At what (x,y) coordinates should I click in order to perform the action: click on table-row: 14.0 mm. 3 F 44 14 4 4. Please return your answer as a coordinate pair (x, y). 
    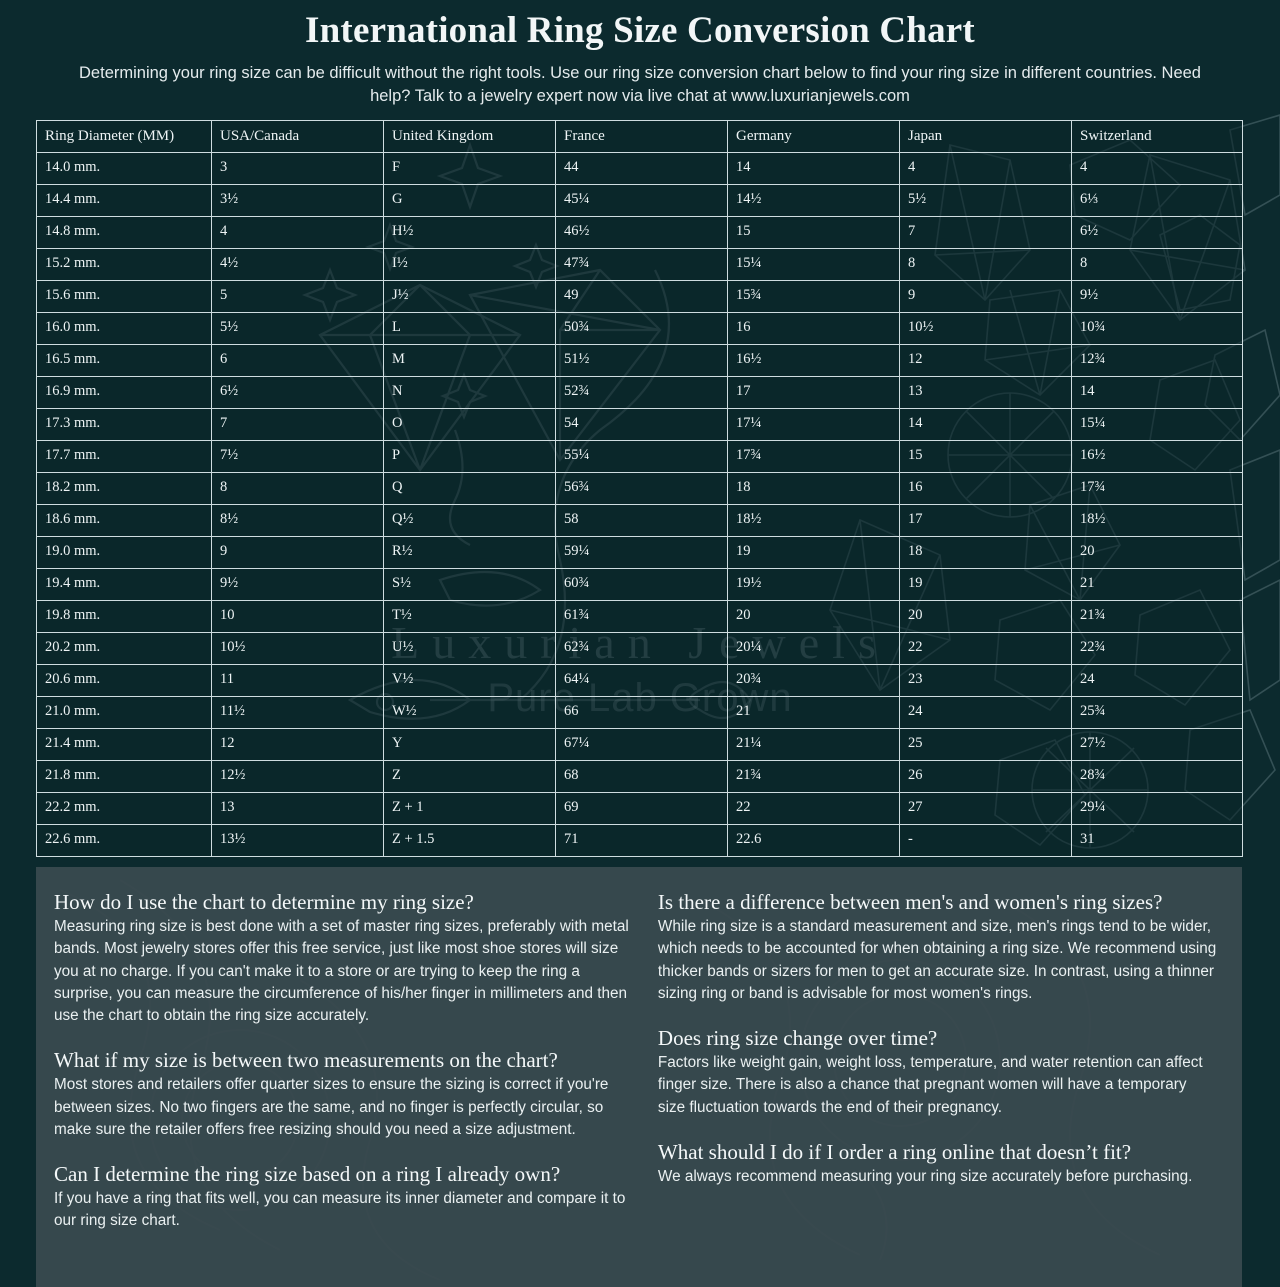
    Looking at the image, I should click on (639, 169).